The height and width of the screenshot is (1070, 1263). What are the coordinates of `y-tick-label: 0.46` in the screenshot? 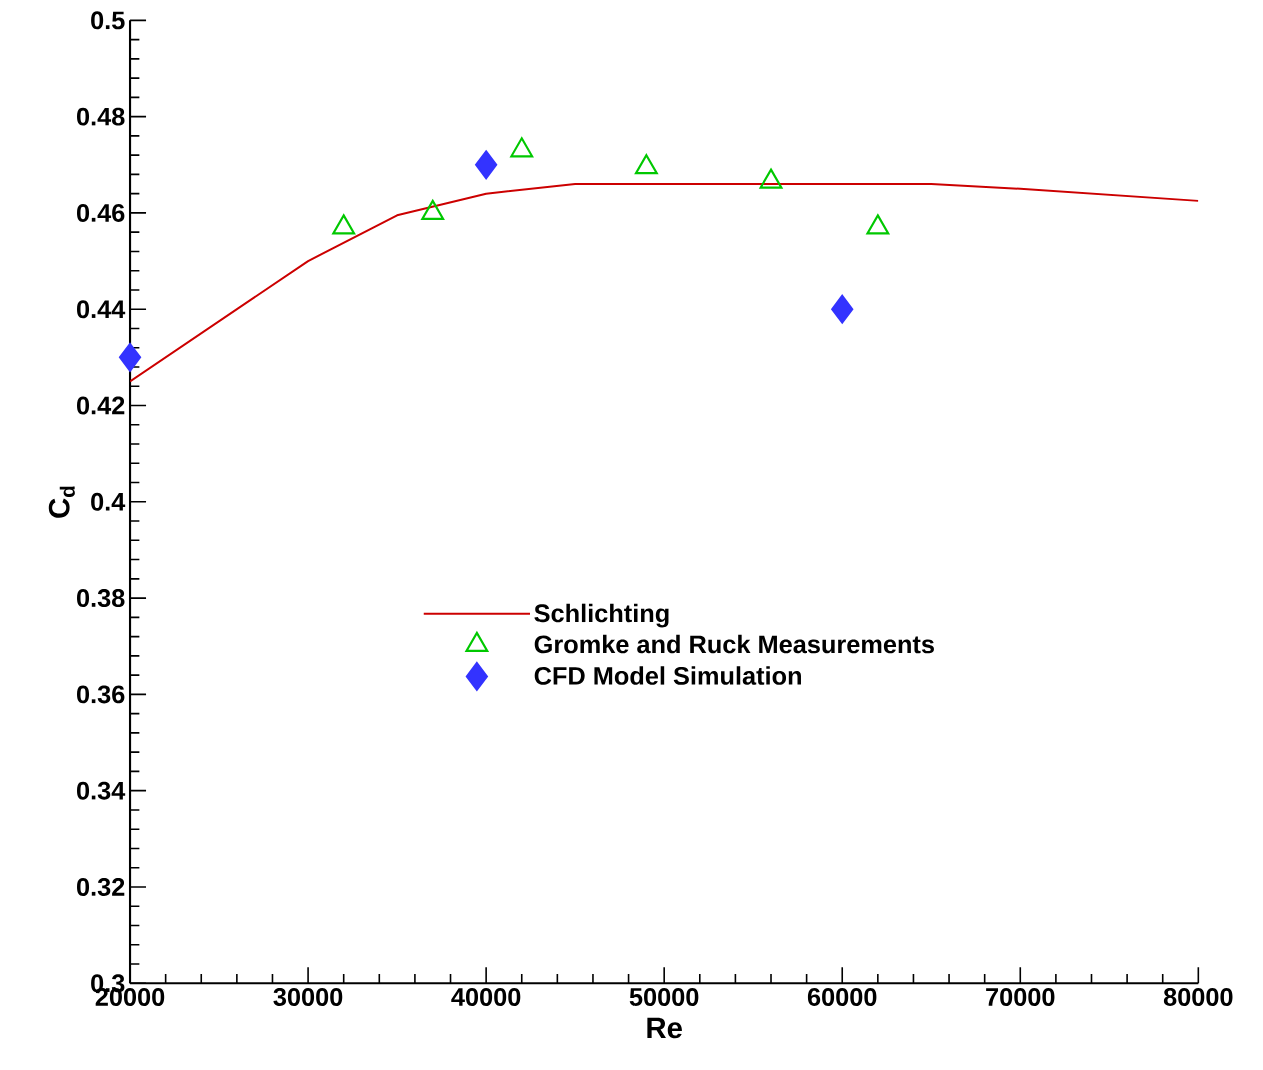 It's located at (101, 212).